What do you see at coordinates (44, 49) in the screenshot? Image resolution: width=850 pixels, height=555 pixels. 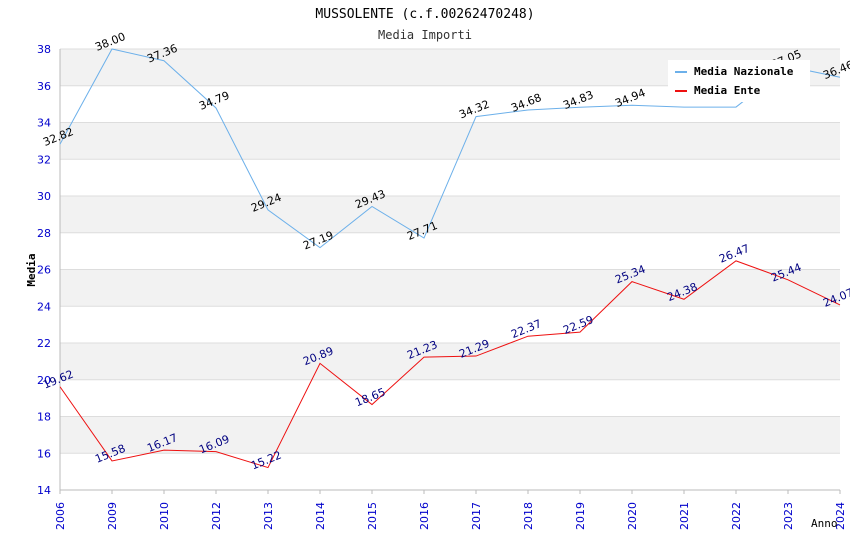 I see `y-tick-label: 38` at bounding box center [44, 49].